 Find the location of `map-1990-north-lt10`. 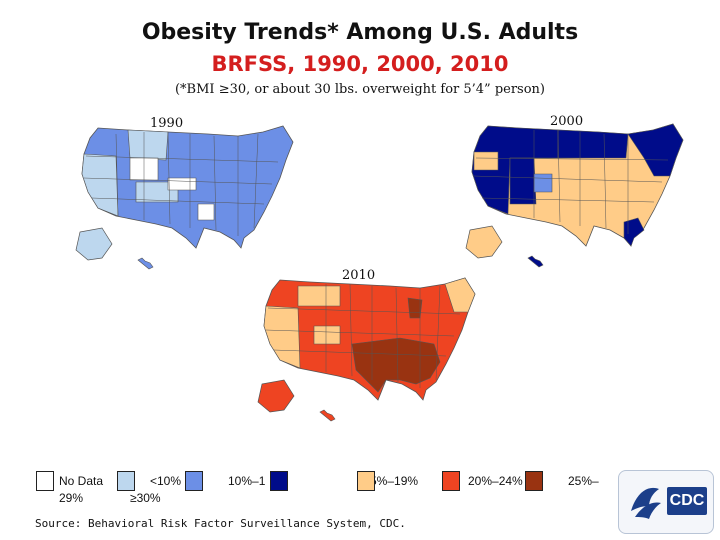

map-1990-north-lt10 is located at coordinates (148, 145).